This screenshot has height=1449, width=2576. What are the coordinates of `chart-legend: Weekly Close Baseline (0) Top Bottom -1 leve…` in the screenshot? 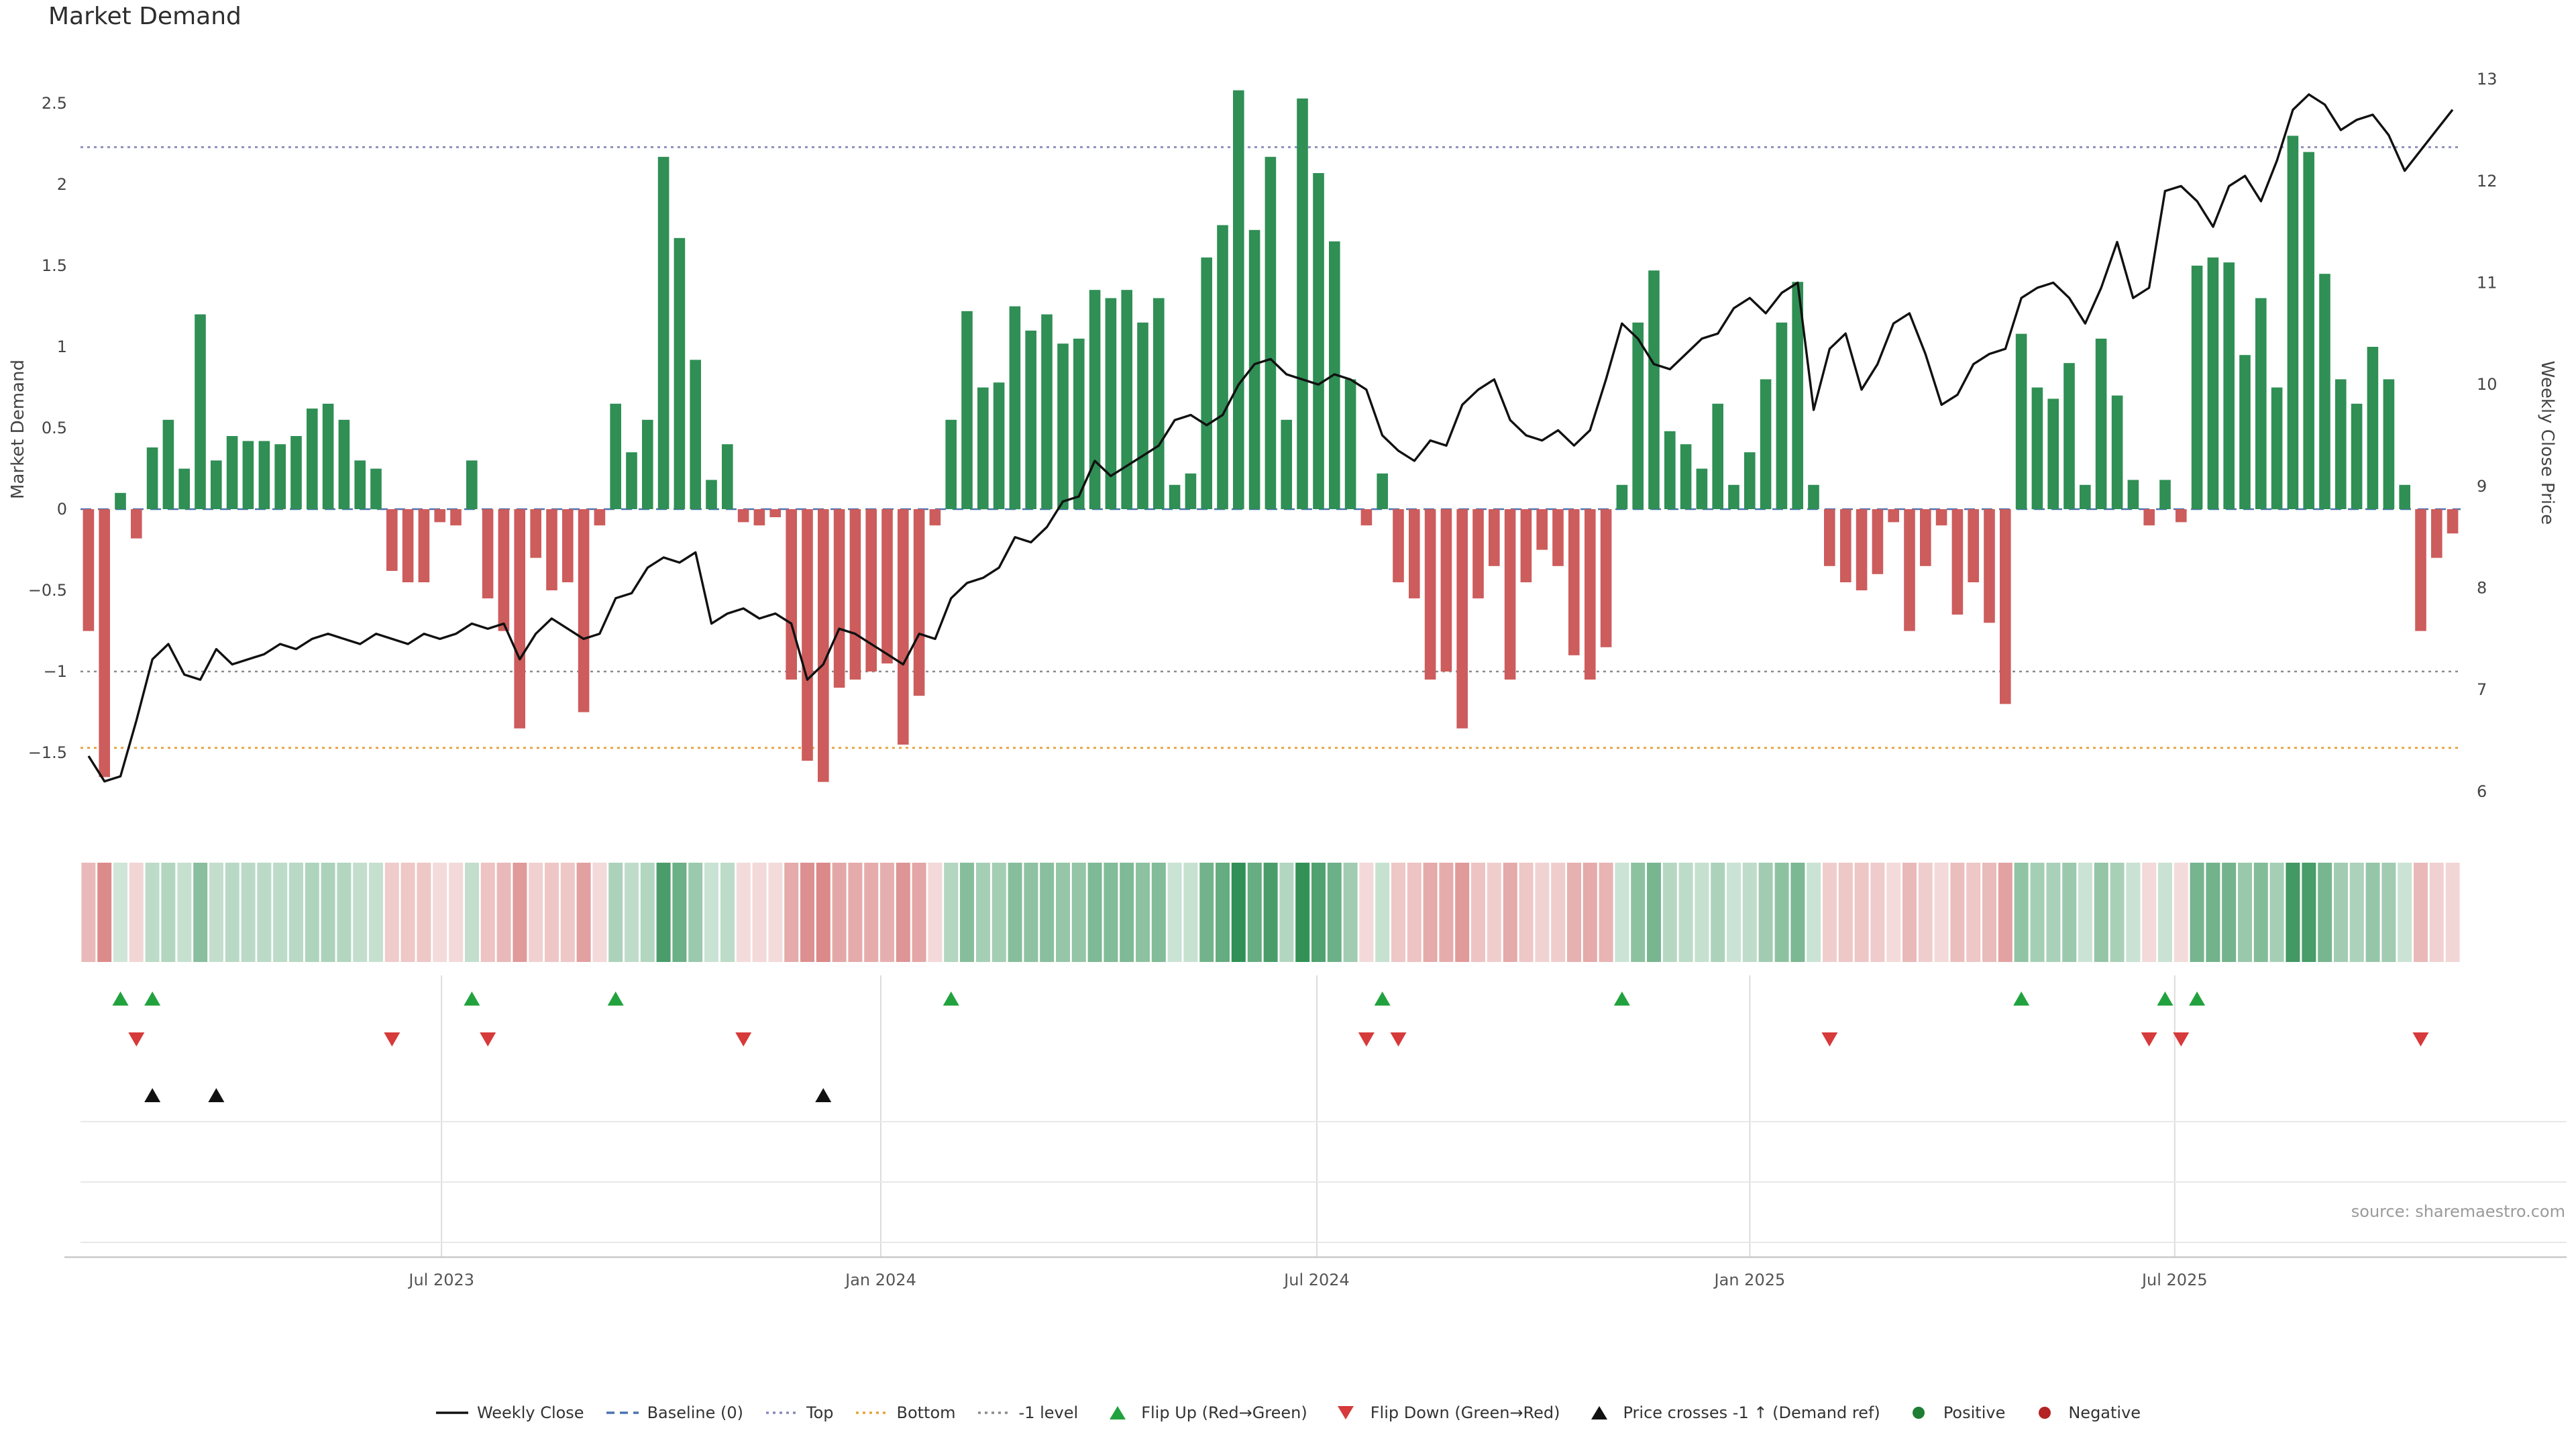 It's located at (1288, 1412).